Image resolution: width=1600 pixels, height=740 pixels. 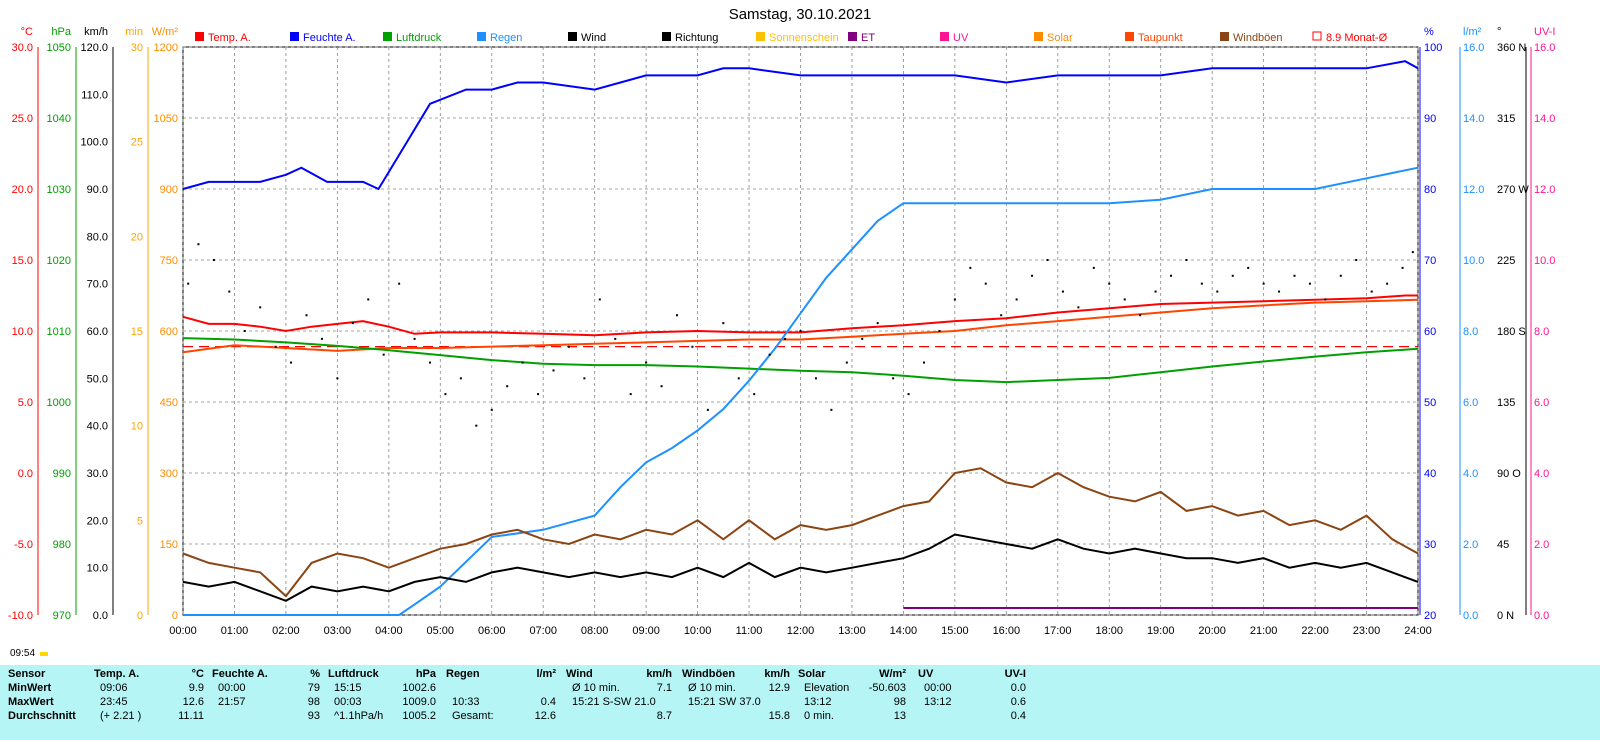 What do you see at coordinates (59, 403) in the screenshot?
I see `axis-tick-pressure: 1000` at bounding box center [59, 403].